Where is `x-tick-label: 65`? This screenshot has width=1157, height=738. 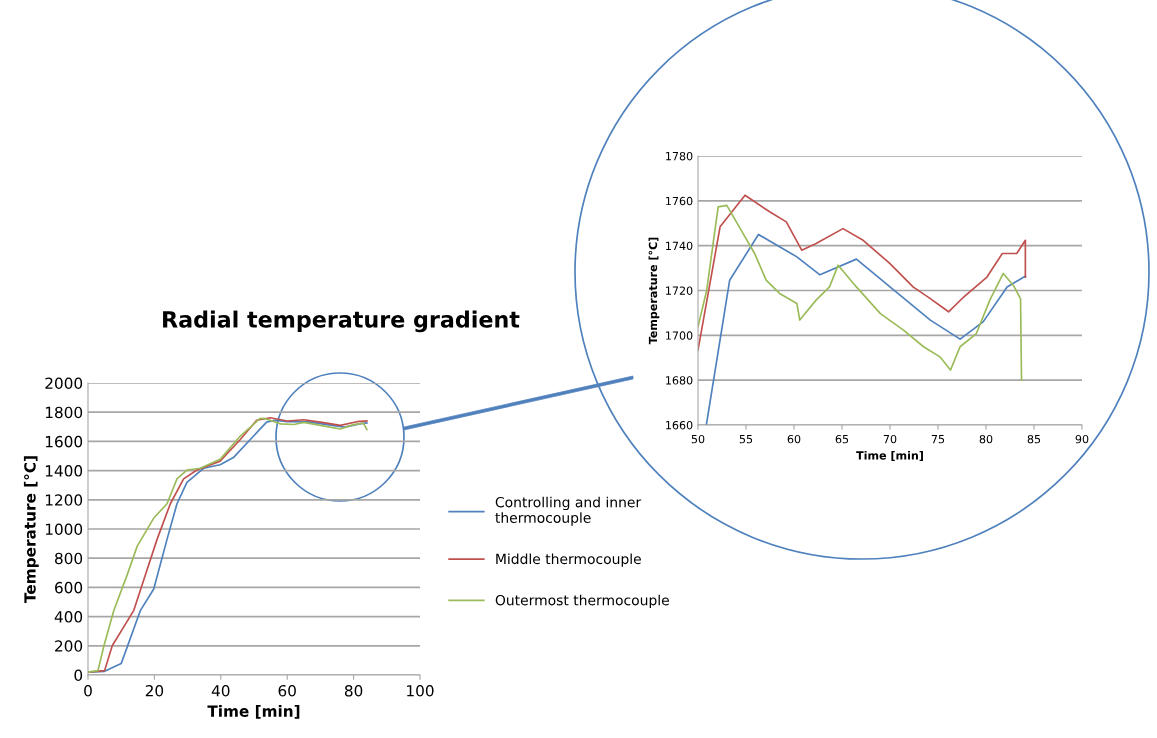
x-tick-label: 65 is located at coordinates (842, 439).